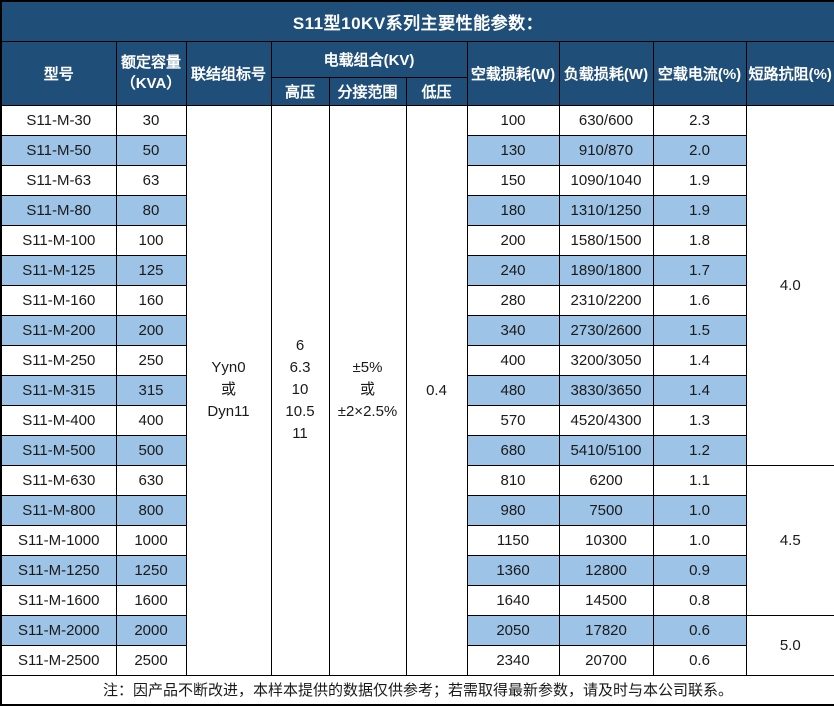 The image size is (834, 706). What do you see at coordinates (58, 510) in the screenshot?
I see `cell-model: S11-M-800` at bounding box center [58, 510].